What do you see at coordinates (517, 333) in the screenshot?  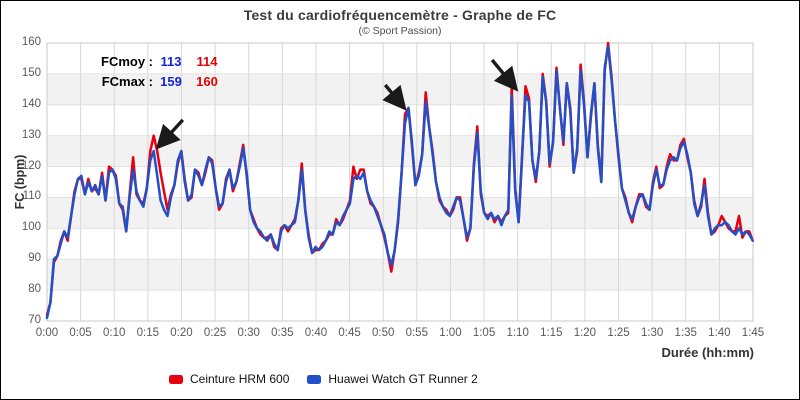 I see `x-tick-label: 1:10` at bounding box center [517, 333].